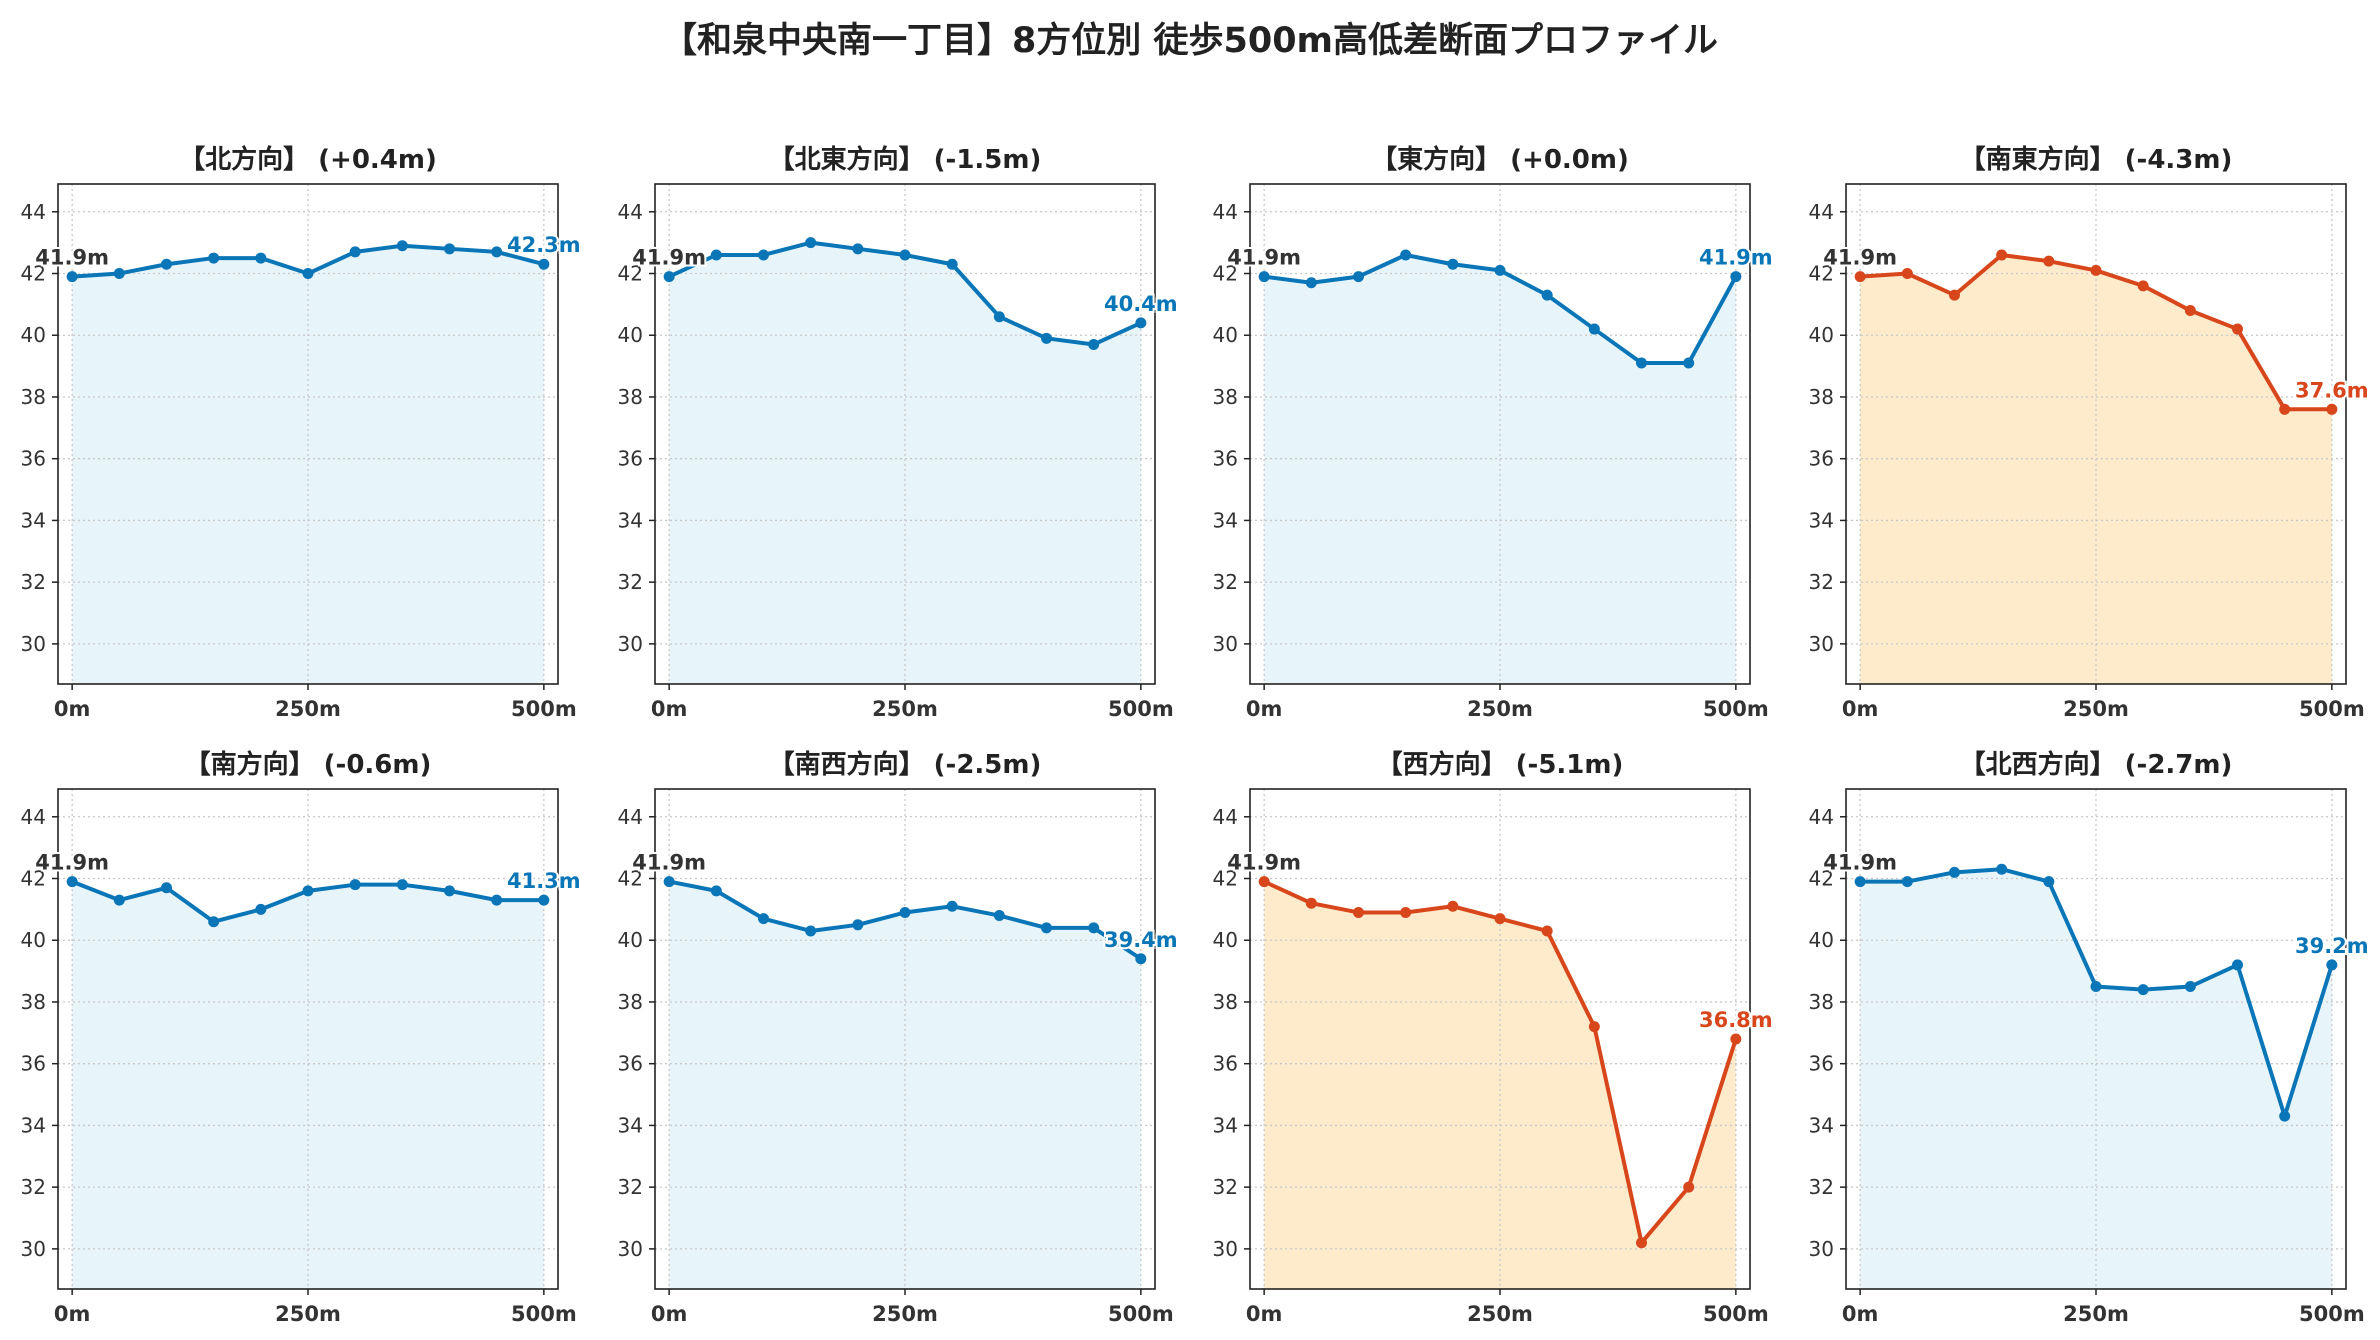  Describe the element at coordinates (1500, 764) in the screenshot. I see `chart-title: 【西方向】 (-5.1m)` at that location.